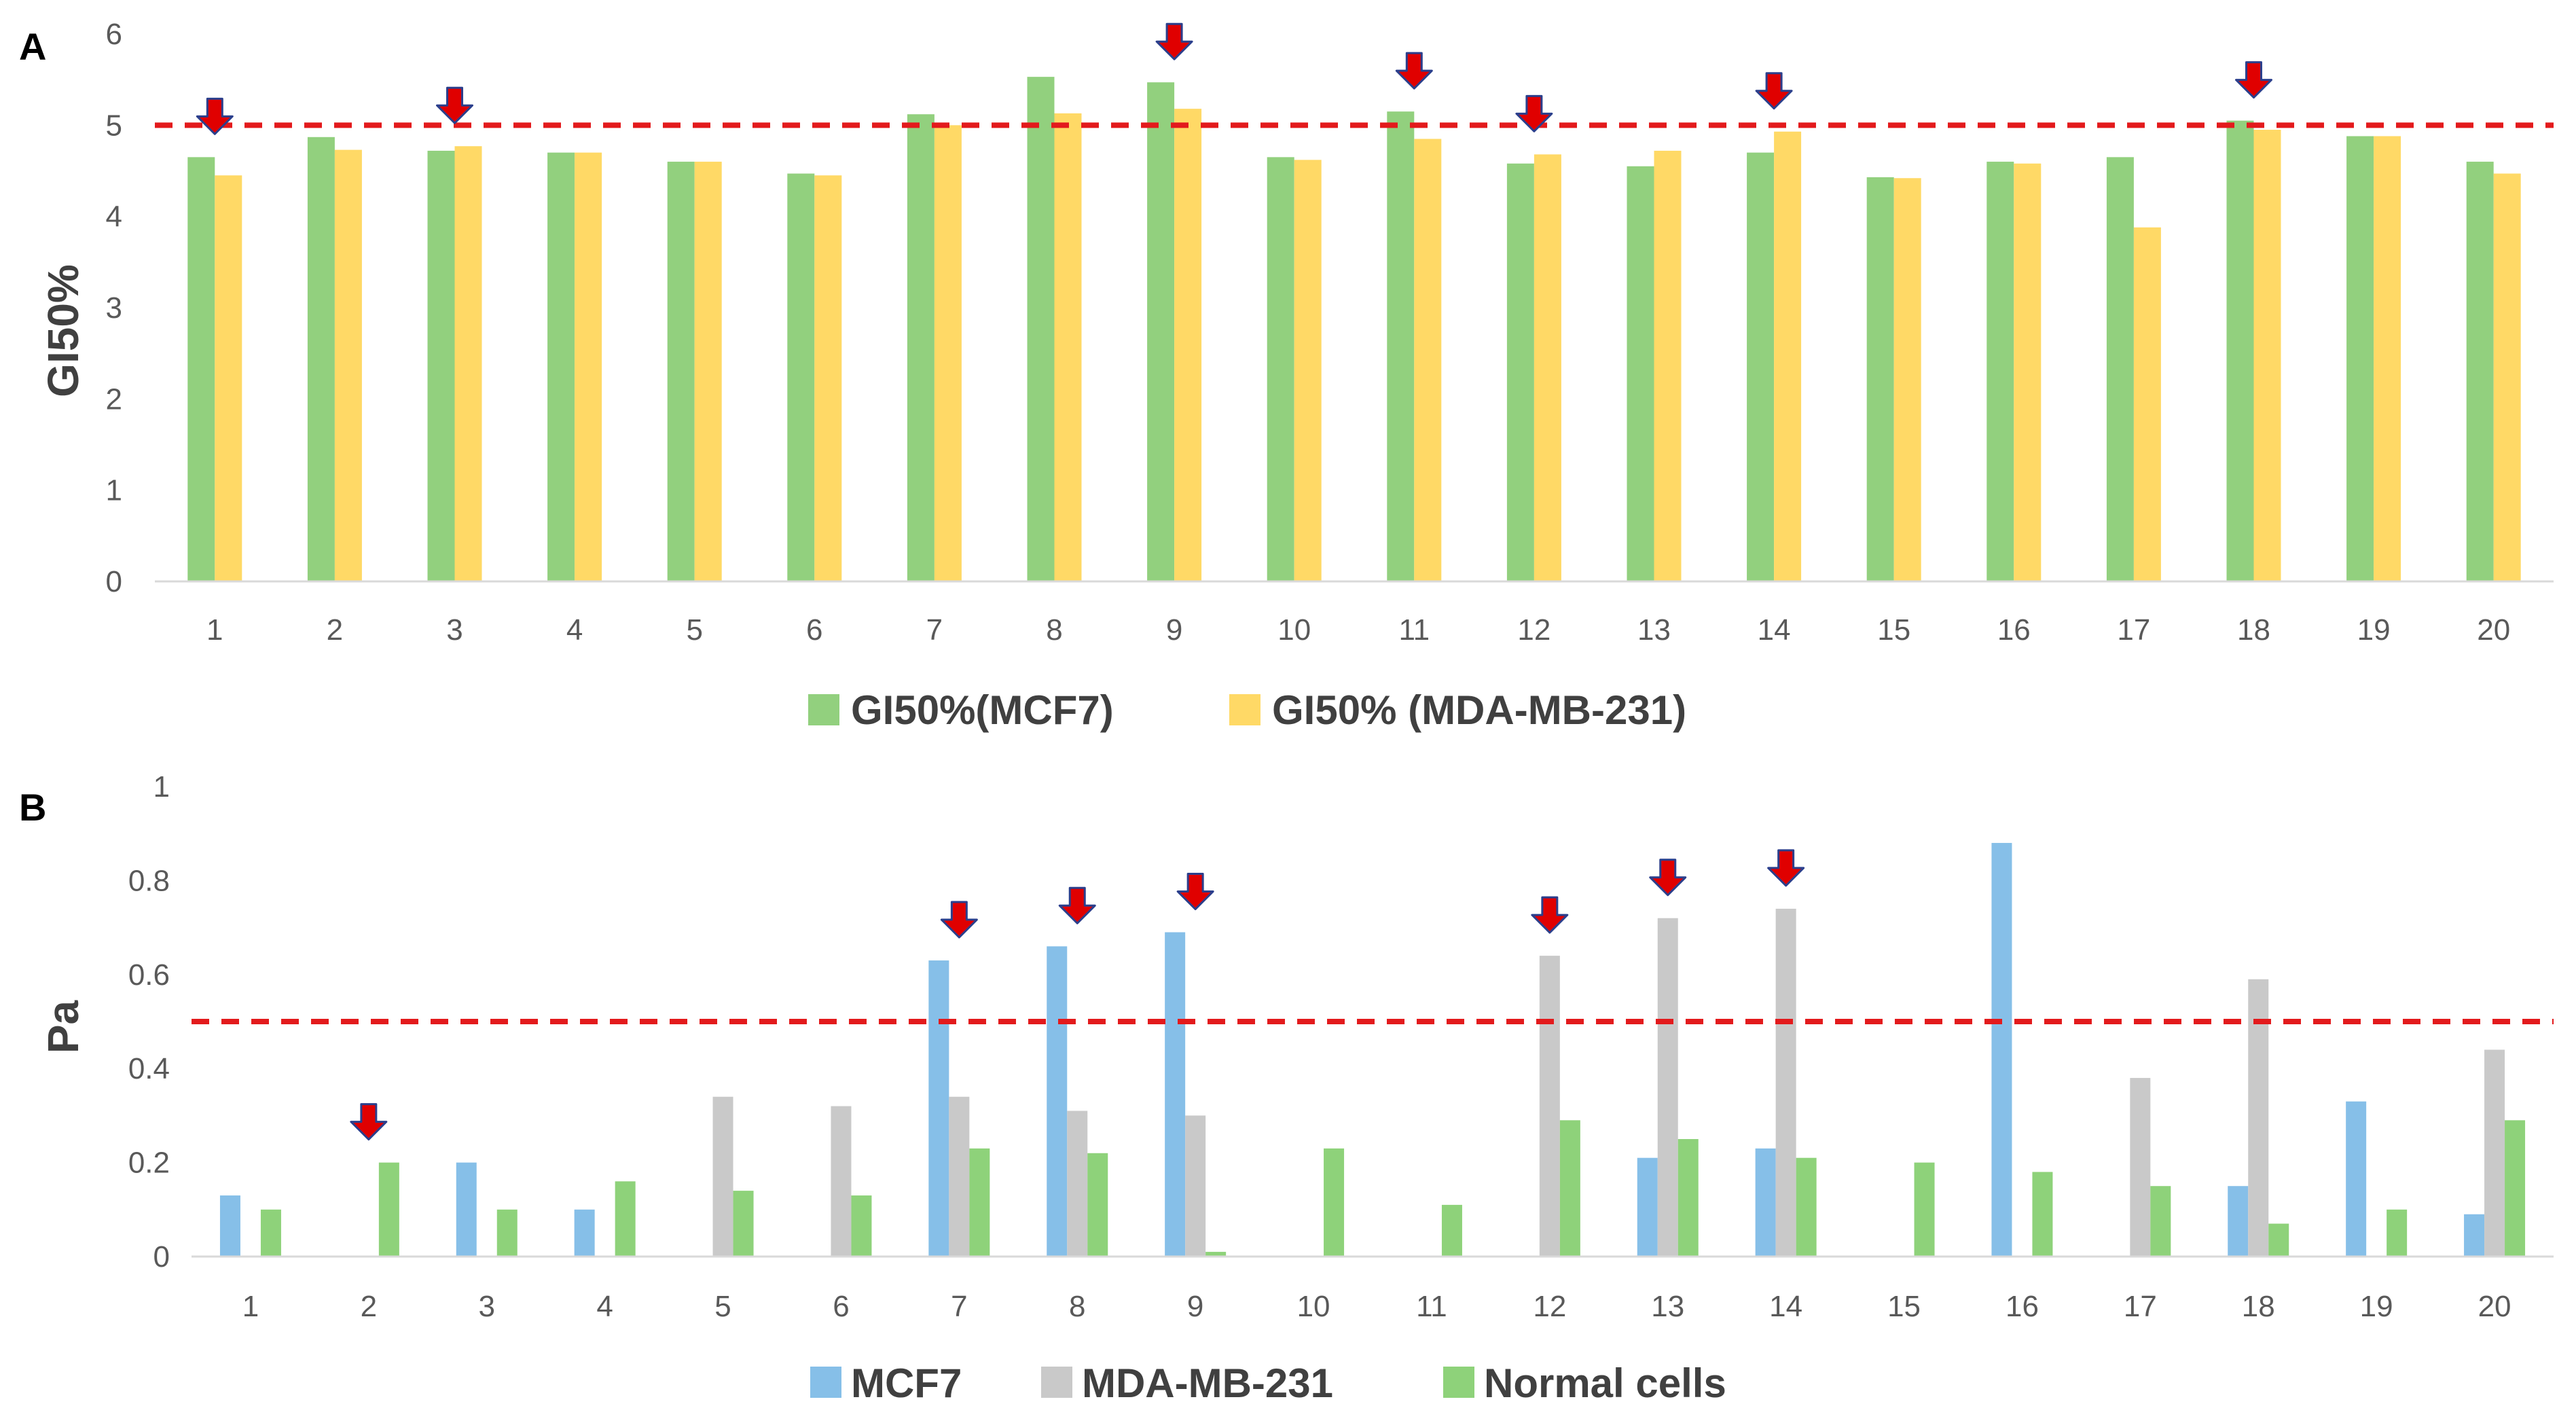  What do you see at coordinates (114, 217) in the screenshot?
I see `panel-a-y-tick-4: 4` at bounding box center [114, 217].